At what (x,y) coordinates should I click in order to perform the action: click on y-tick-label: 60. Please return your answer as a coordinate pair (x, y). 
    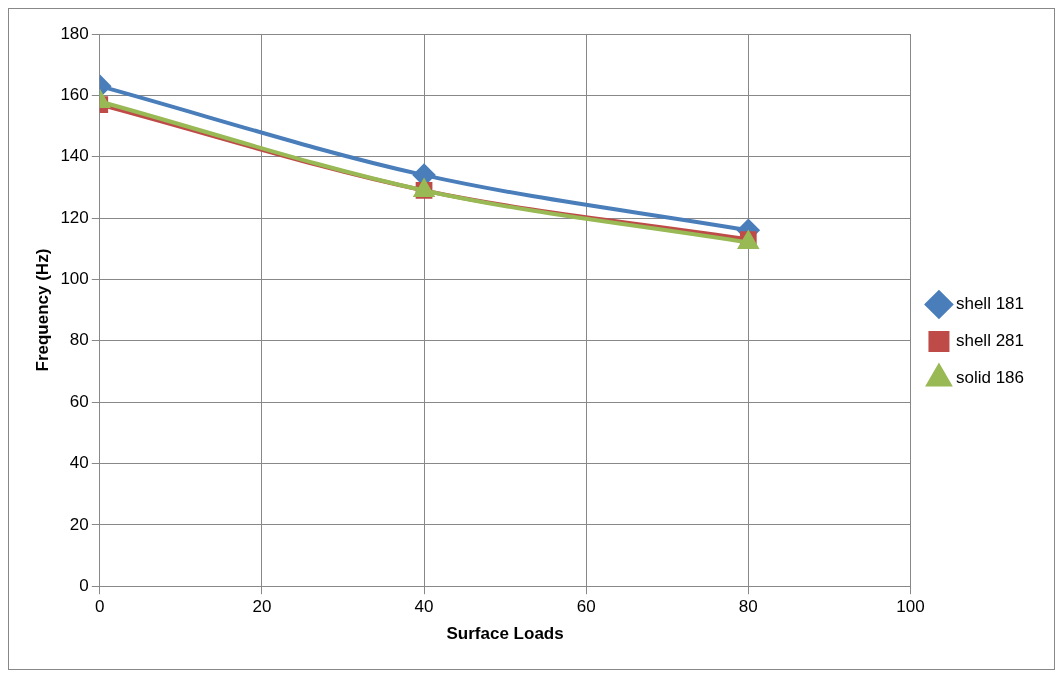
    Looking at the image, I should click on (79, 401).